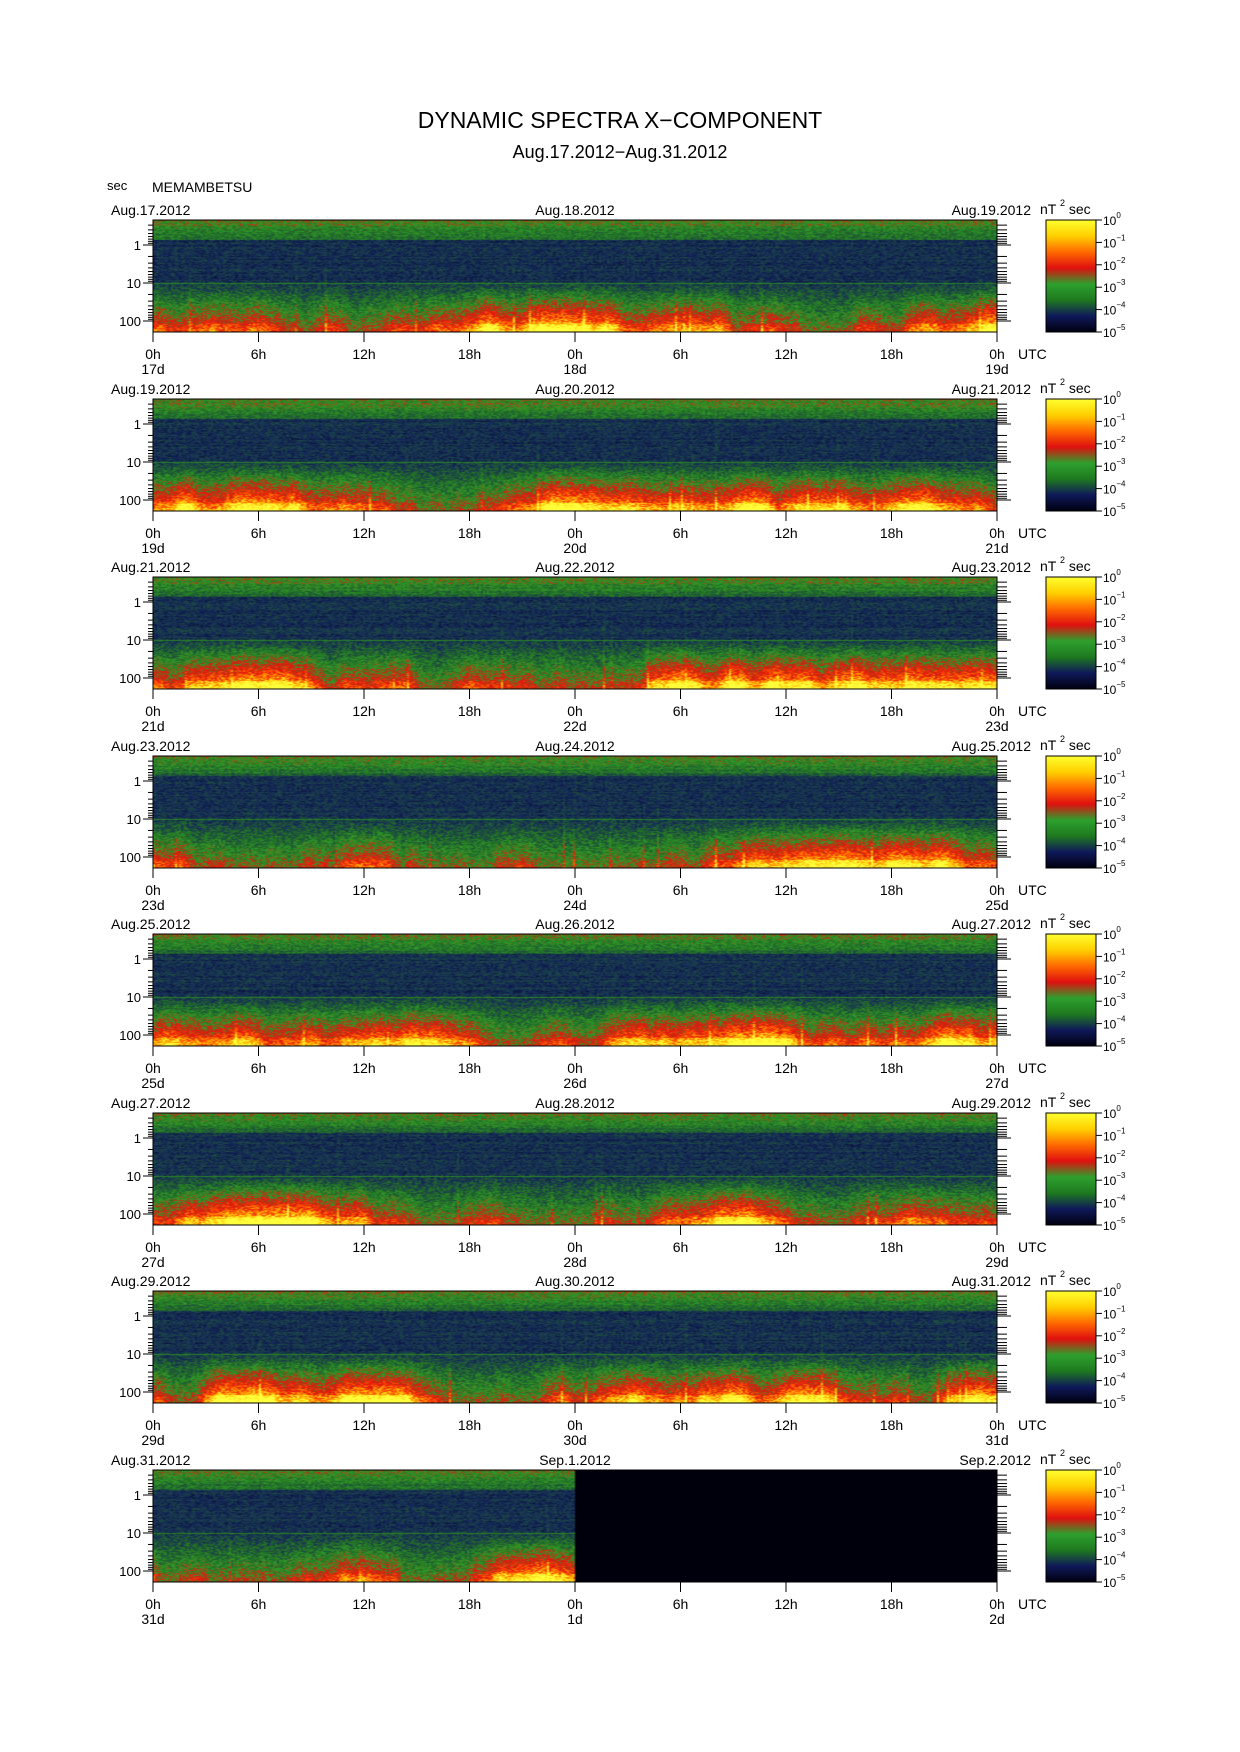 The image size is (1240, 1752). I want to click on panel-start-date: Aug.25.2012, so click(151, 924).